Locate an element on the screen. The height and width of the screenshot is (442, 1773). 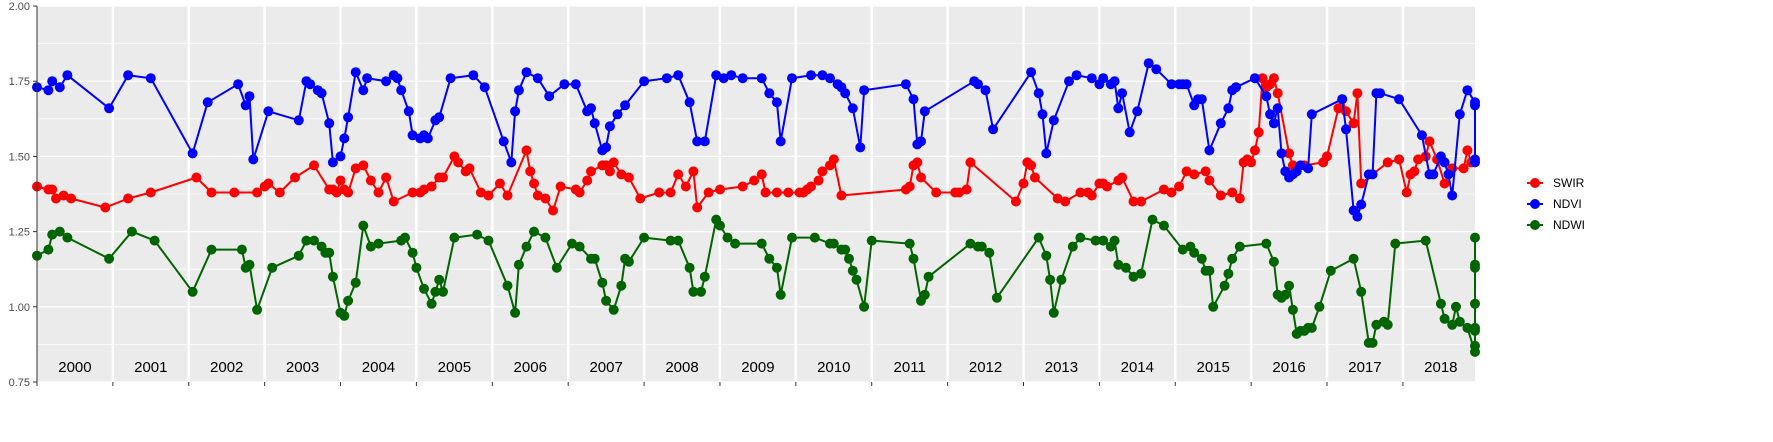
legend-item-swir: SWIR is located at coordinates (1556, 183).